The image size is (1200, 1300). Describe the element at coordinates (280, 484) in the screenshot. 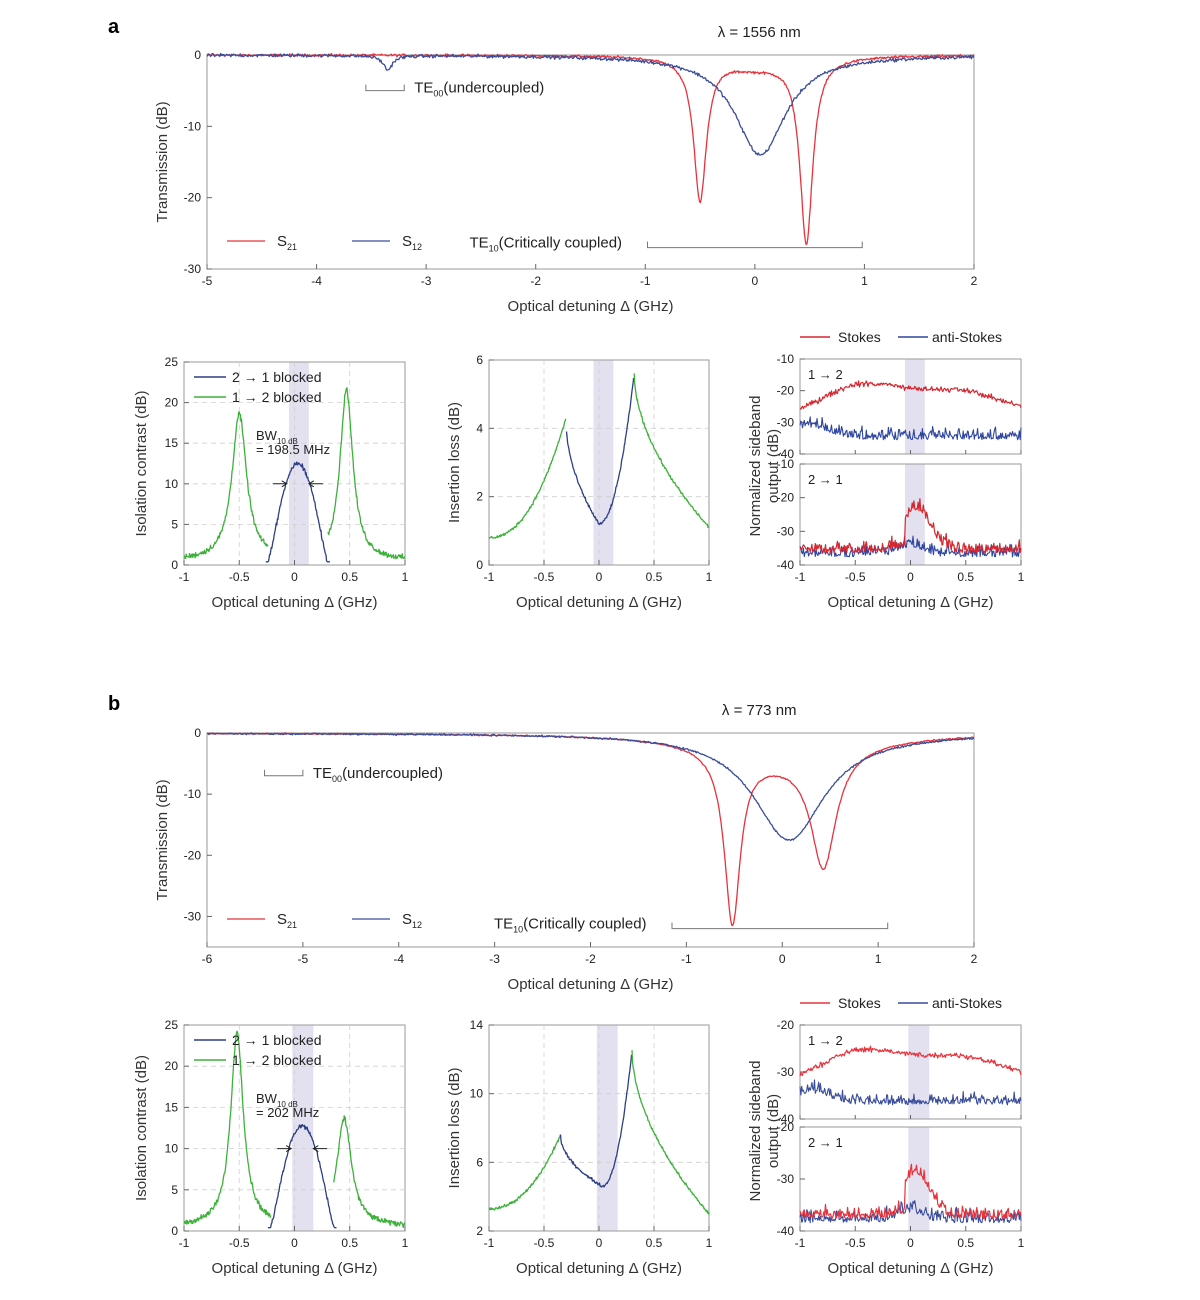

I see `bw-arrow-left` at that location.